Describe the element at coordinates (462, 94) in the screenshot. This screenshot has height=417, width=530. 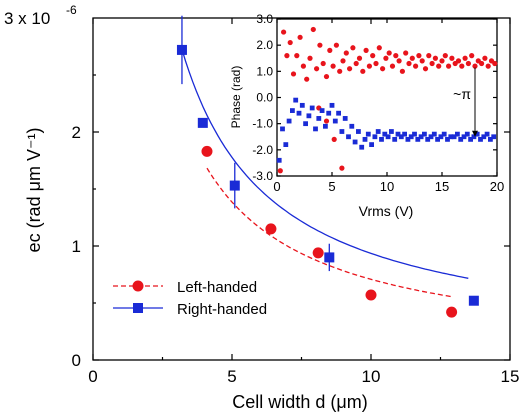
I see `pi-label: ~π` at that location.